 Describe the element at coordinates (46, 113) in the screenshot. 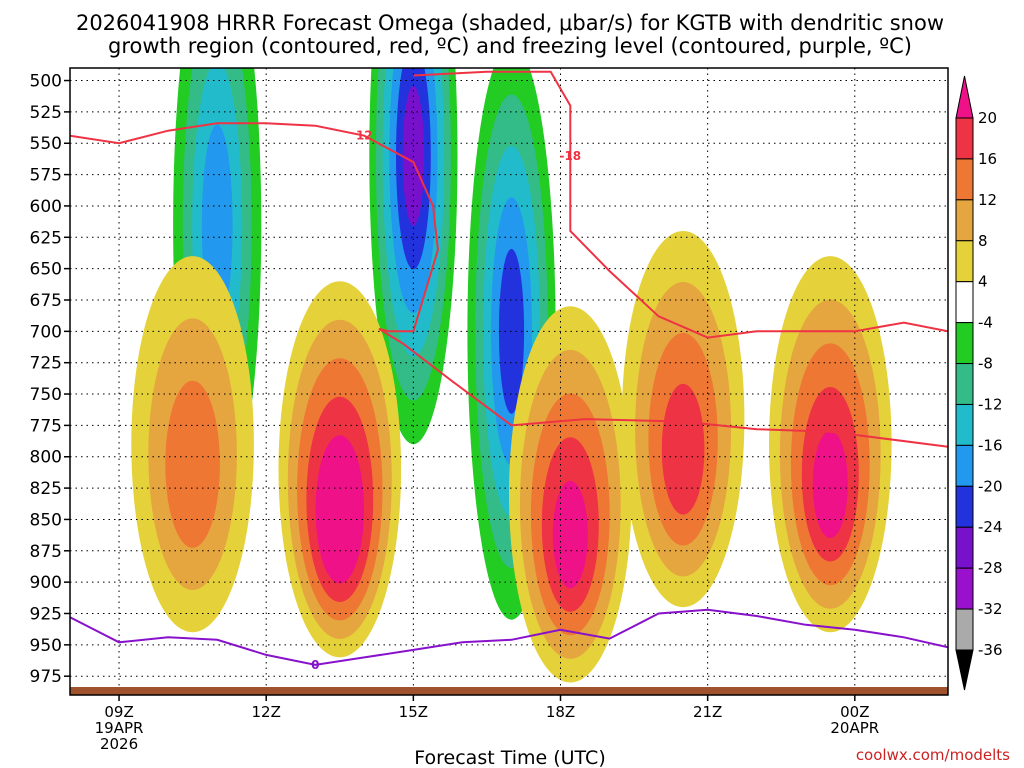

I see `y-tick-label-525: 525` at that location.